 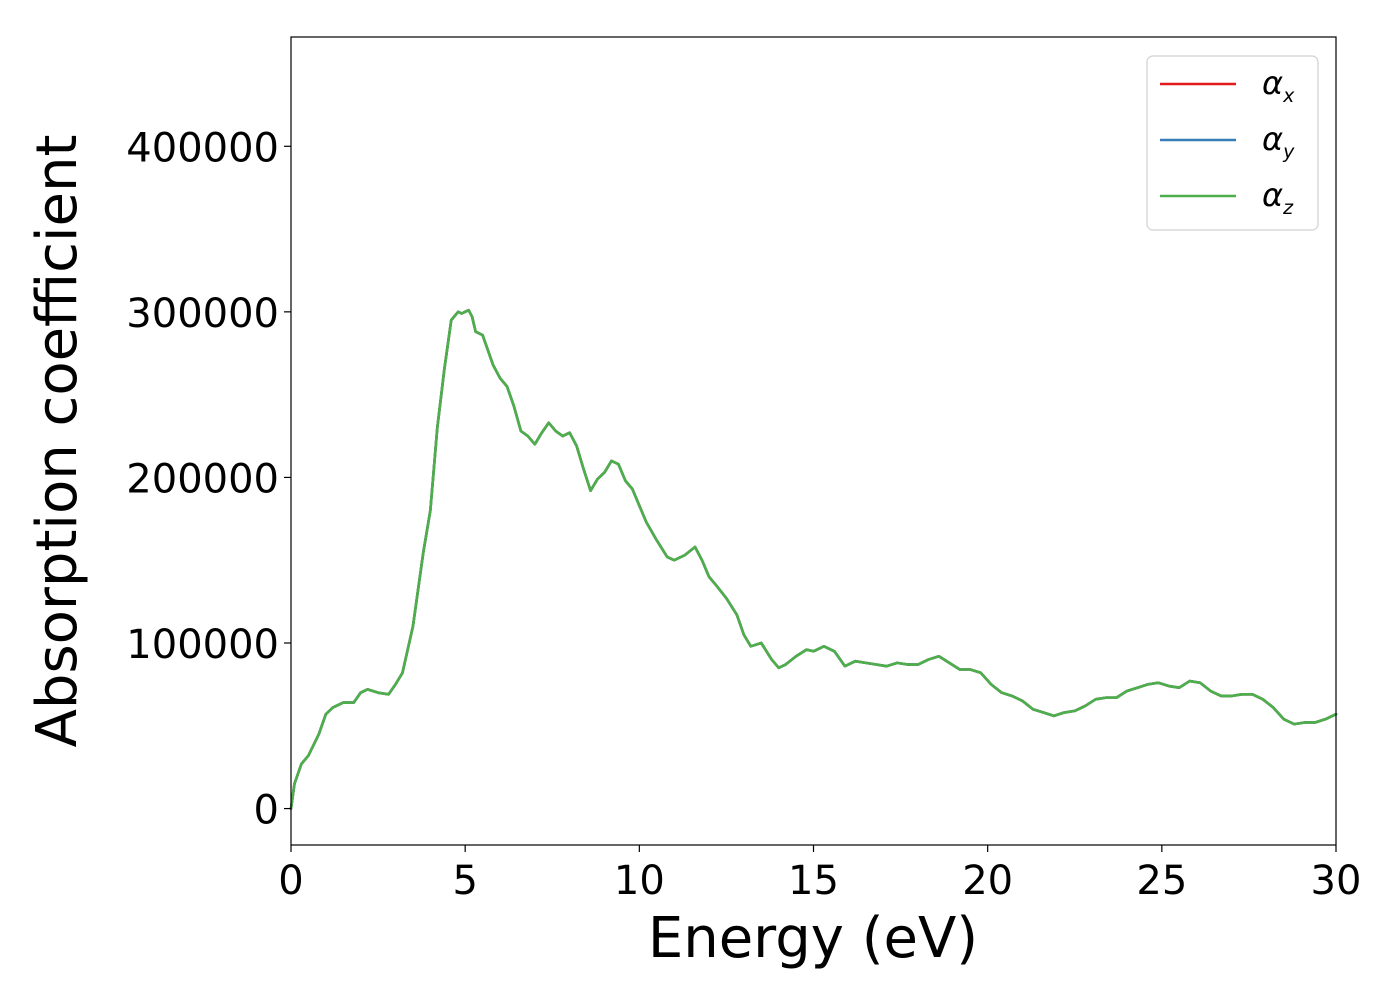 What do you see at coordinates (202, 148) in the screenshot?
I see `y-tick-label: 400000` at bounding box center [202, 148].